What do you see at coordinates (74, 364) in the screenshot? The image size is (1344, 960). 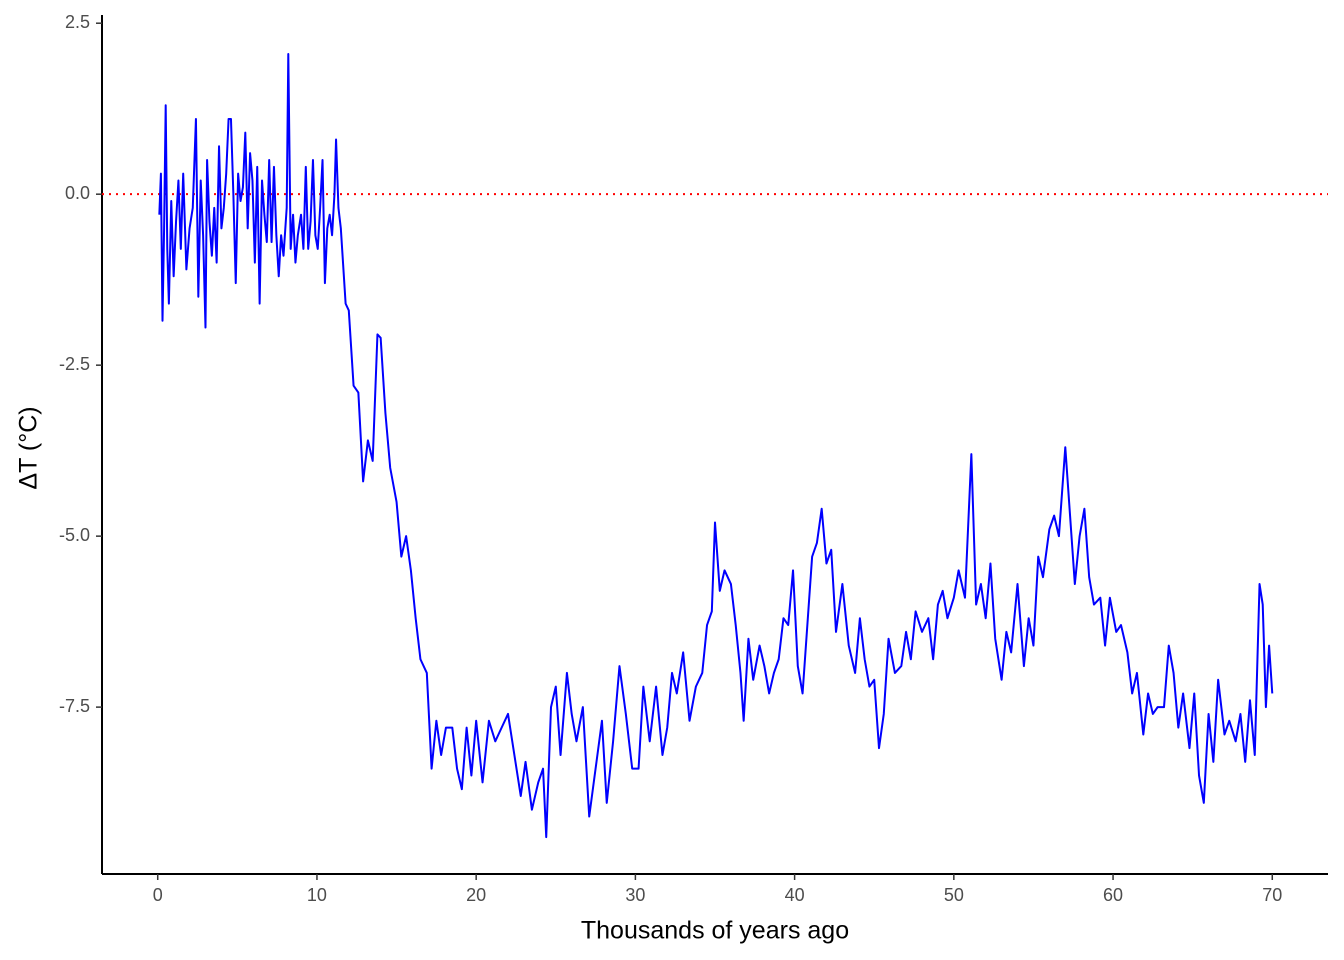 I see `y-tick-label: -2.5` at bounding box center [74, 364].